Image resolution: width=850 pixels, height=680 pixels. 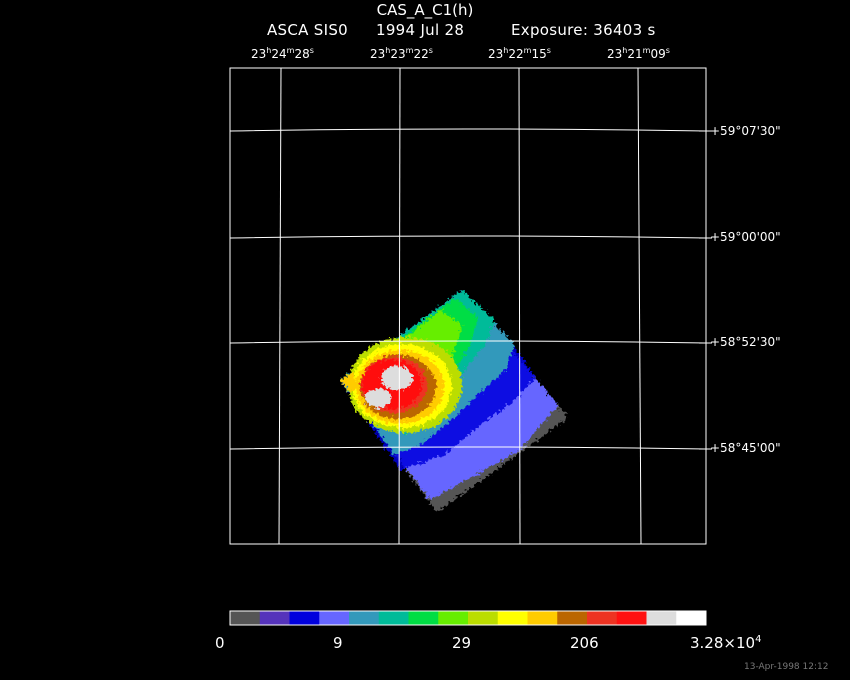 I want to click on ra-label-2: 23h23m22s, so click(x=401, y=53).